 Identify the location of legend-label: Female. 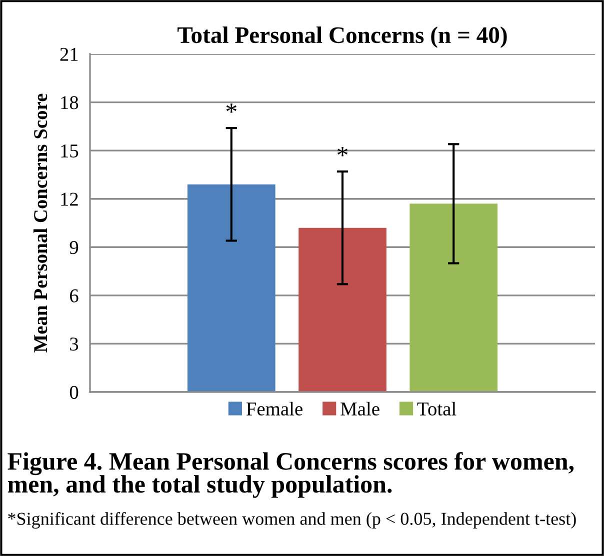
(274, 409).